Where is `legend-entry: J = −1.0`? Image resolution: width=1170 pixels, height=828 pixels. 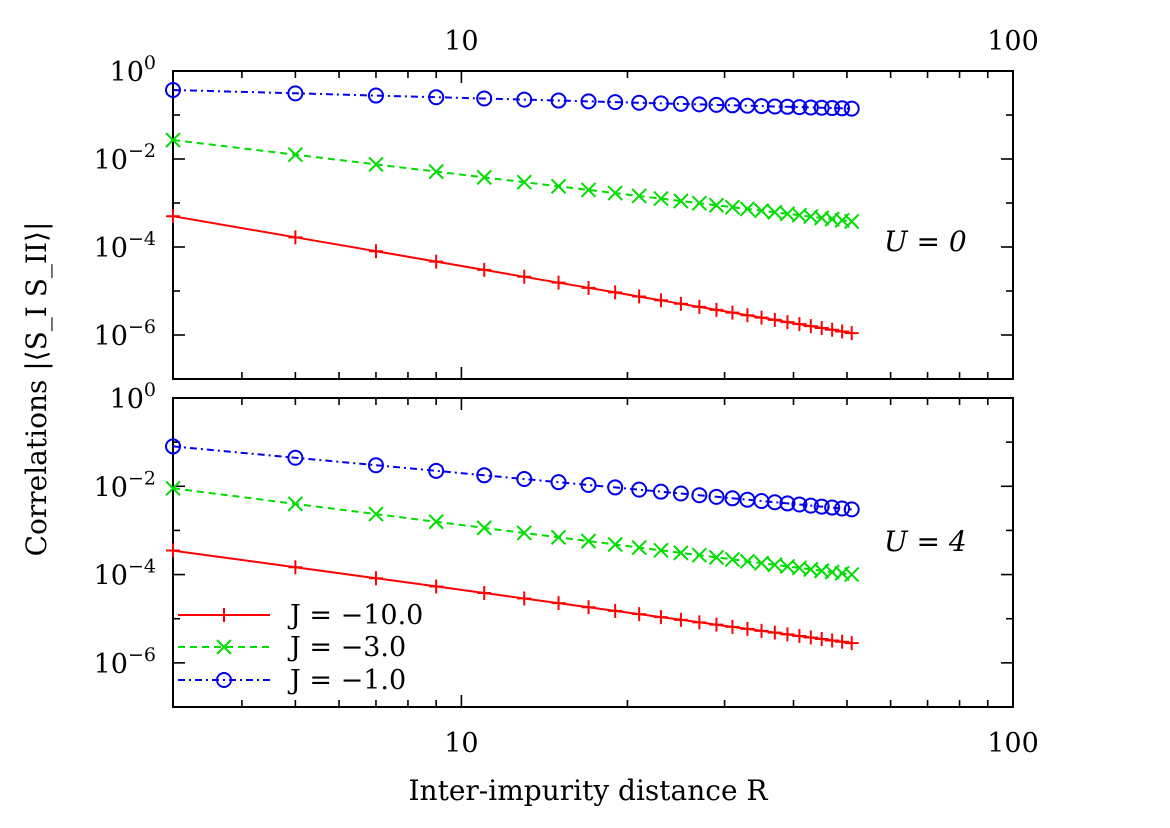 legend-entry: J = −1.0 is located at coordinates (292, 680).